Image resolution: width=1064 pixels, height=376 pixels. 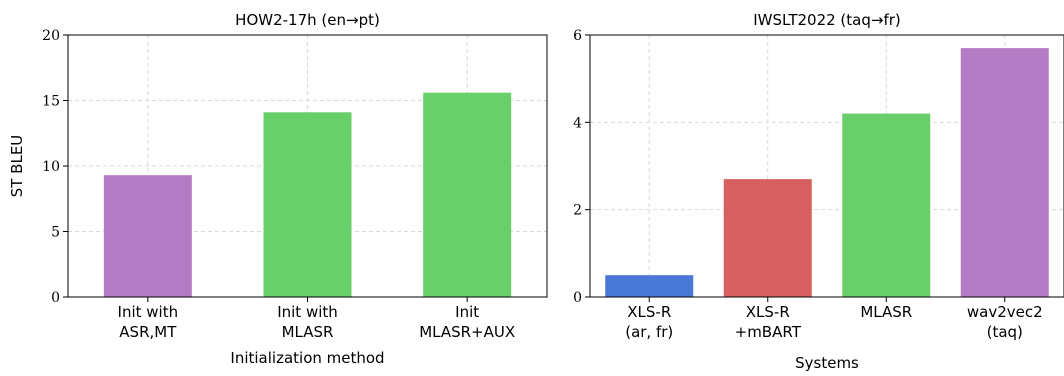 I want to click on x-tick-label: (taq), so click(x=1005, y=332).